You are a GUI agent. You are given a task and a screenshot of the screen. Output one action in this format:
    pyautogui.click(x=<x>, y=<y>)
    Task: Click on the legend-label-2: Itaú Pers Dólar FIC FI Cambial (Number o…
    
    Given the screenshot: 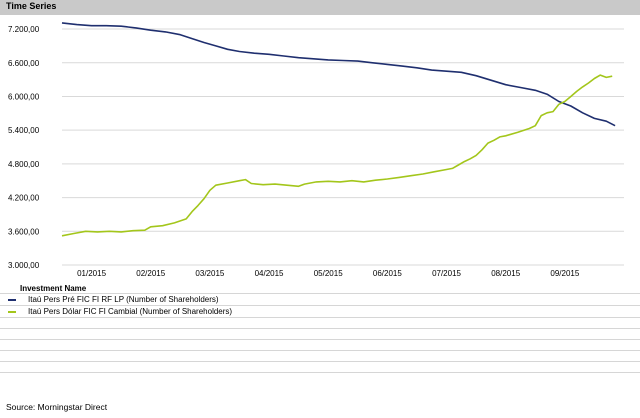 What is the action you would take?
    pyautogui.click(x=130, y=311)
    